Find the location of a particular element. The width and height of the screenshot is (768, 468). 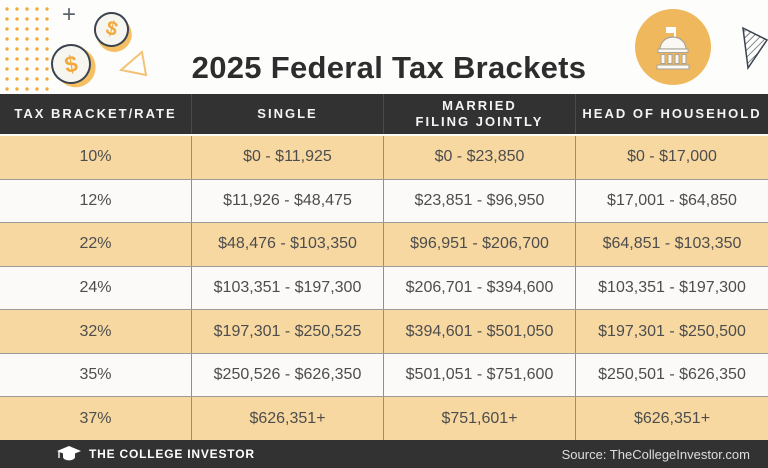

rate-cell: 37% is located at coordinates (96, 419).